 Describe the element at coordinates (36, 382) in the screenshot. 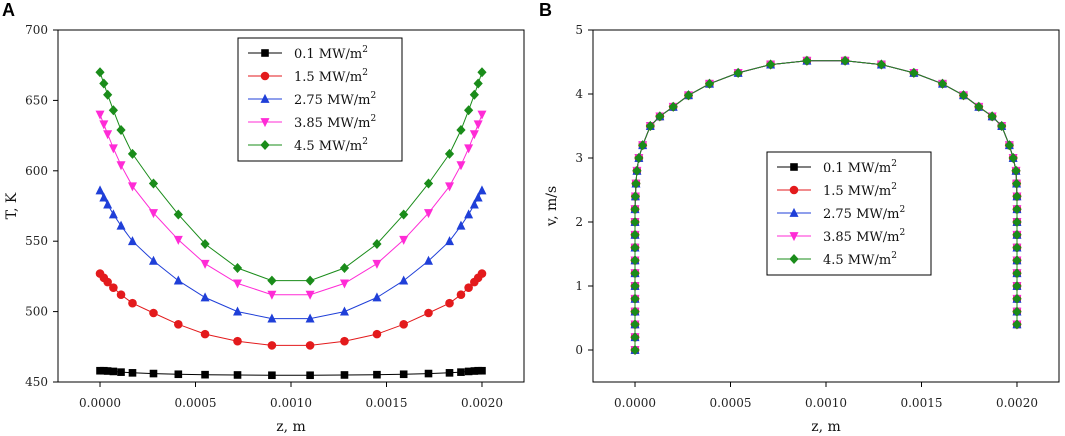

I see `y-tick-label: 450` at that location.